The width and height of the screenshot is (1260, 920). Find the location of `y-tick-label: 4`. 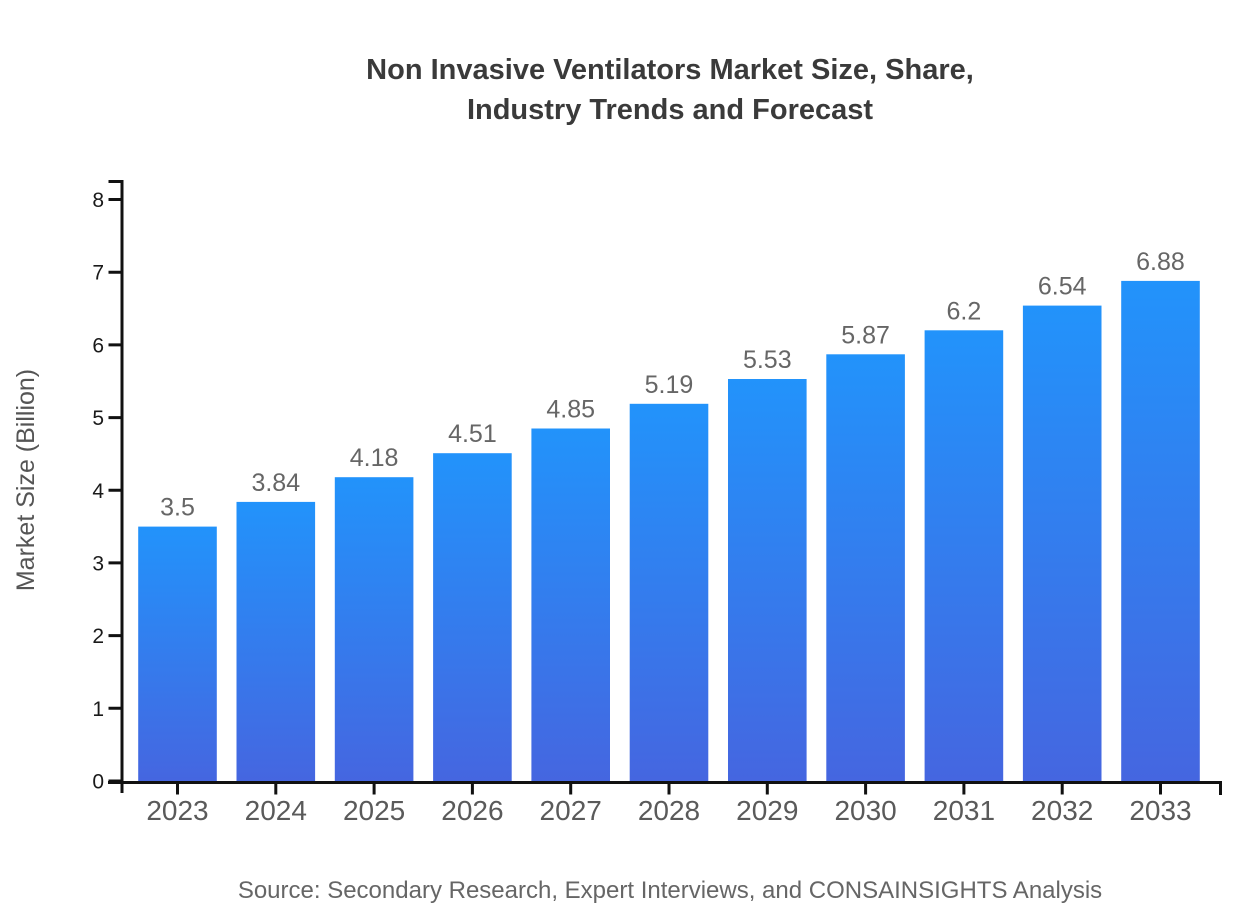

y-tick-label: 4 is located at coordinates (98, 491).